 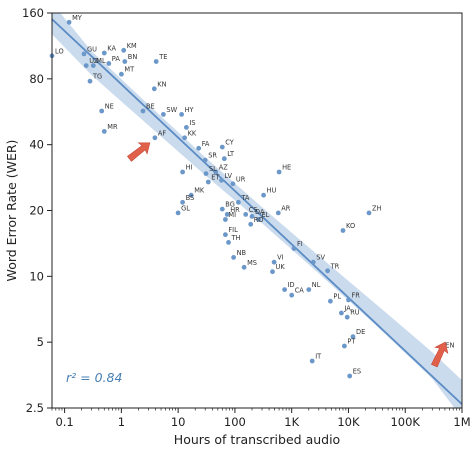 What do you see at coordinates (191, 195) in the screenshot?
I see `point-mk` at bounding box center [191, 195].